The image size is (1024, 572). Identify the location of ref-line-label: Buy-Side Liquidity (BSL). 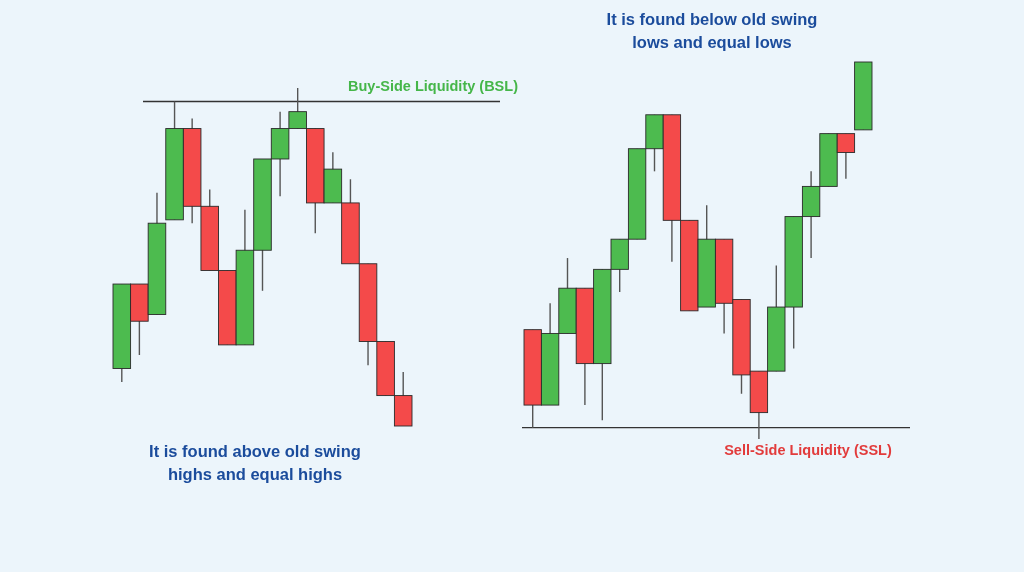
(433, 85).